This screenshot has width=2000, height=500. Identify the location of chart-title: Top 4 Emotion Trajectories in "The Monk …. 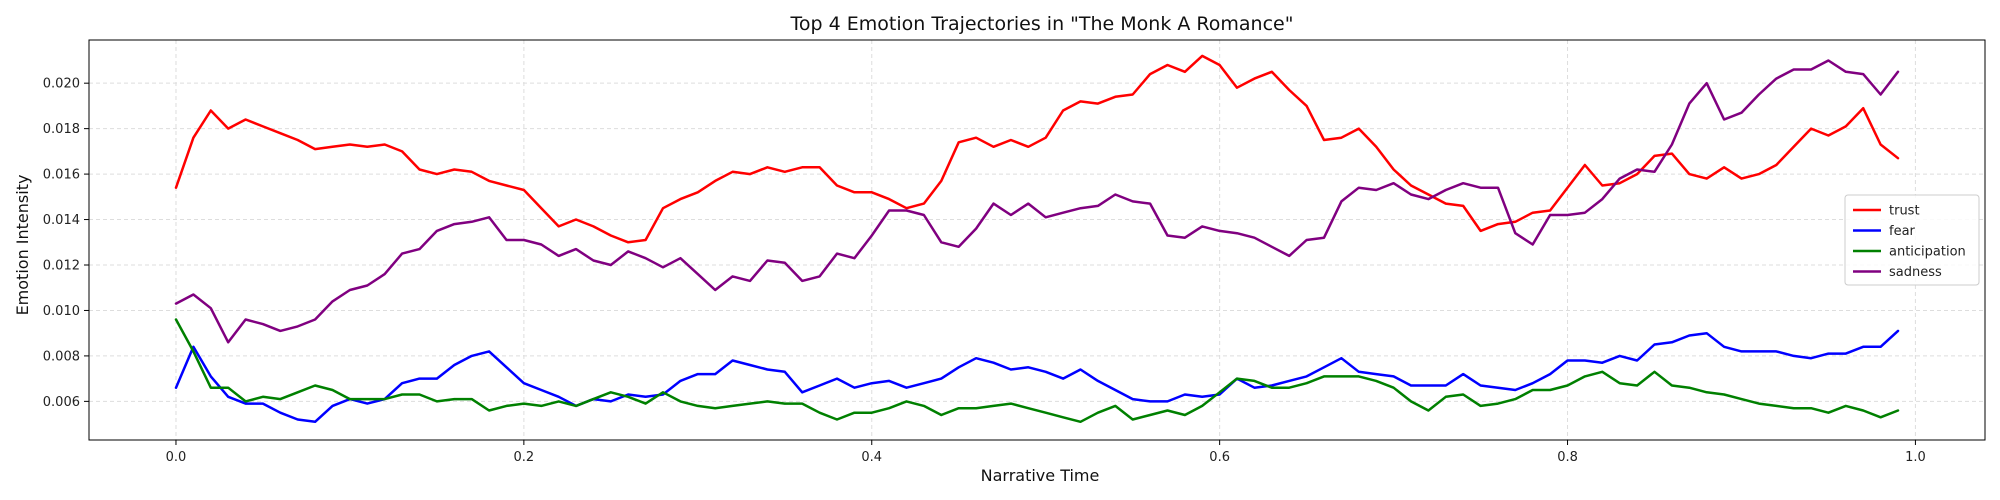
(1042, 24).